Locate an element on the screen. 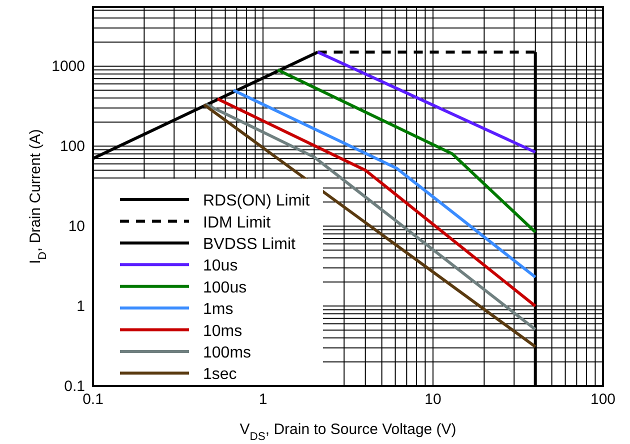  legend-label: BVDSS Limit is located at coordinates (249, 244).